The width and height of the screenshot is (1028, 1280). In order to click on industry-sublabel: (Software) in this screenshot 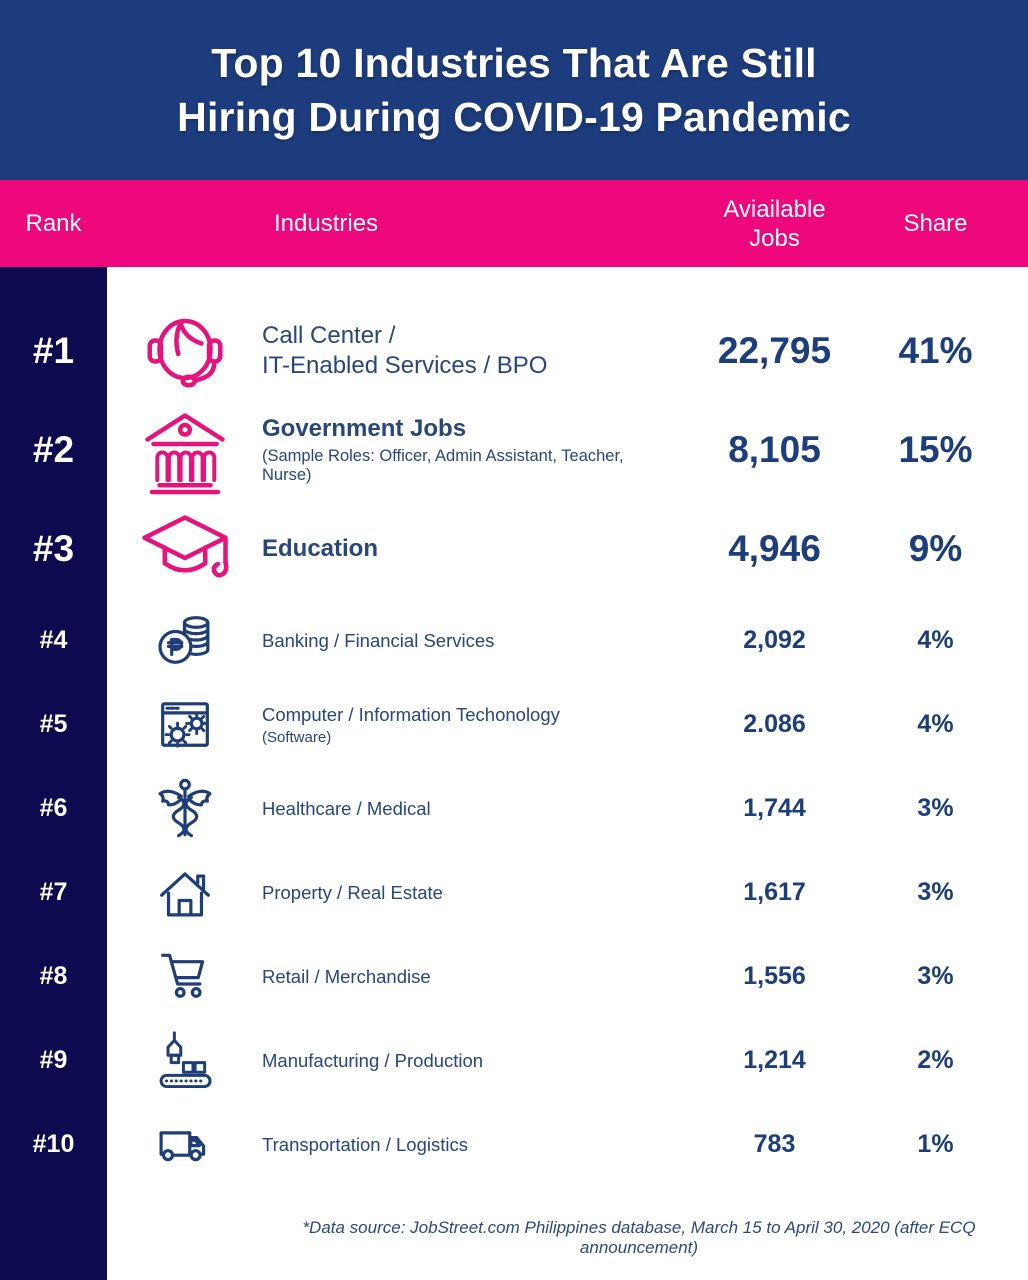, I will do `click(297, 737)`.